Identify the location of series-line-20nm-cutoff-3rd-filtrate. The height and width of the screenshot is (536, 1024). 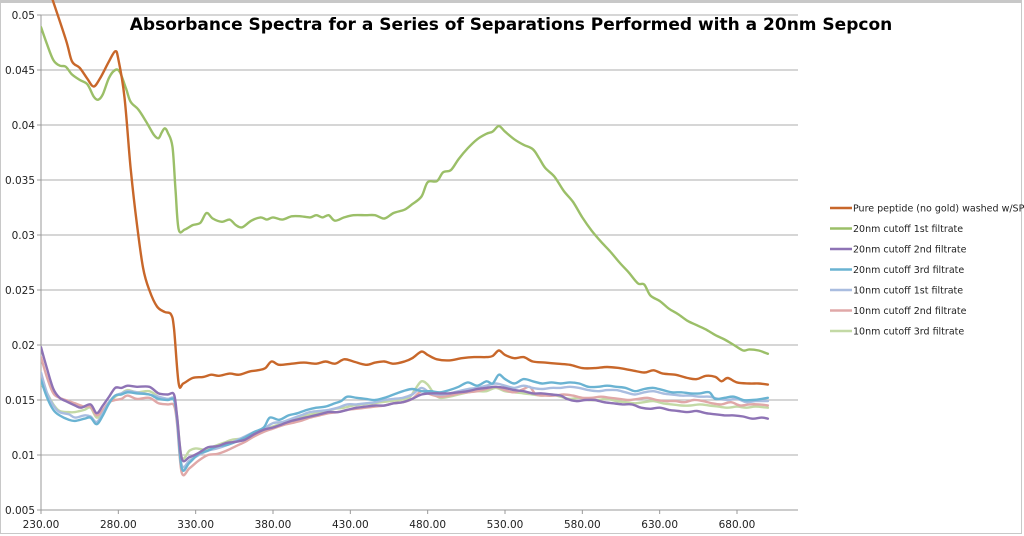
(405, 422).